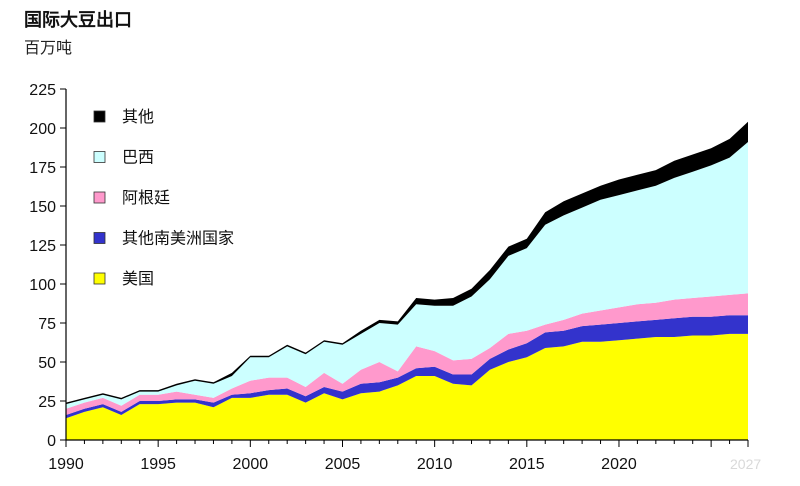 The height and width of the screenshot is (486, 800). I want to click on legend-swatch-brazil, so click(99, 157).